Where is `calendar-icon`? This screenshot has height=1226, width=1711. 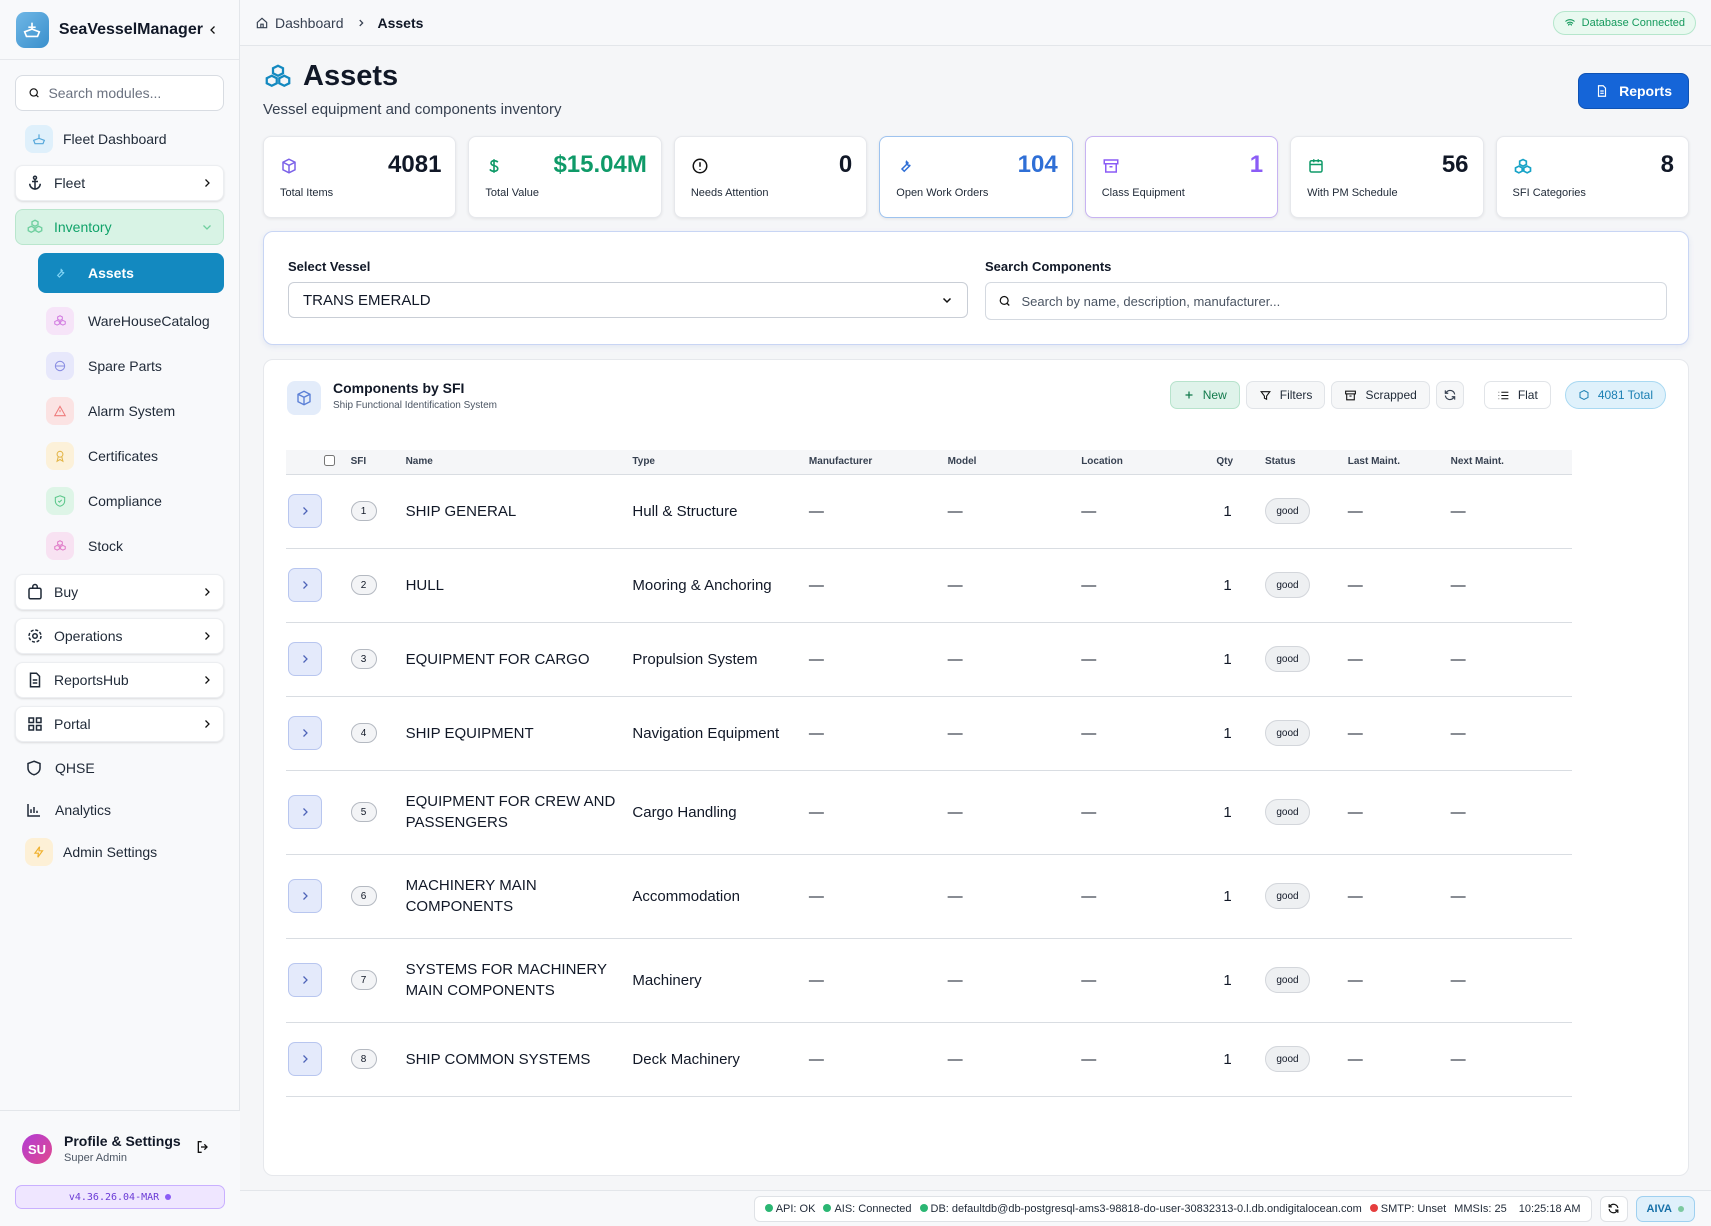
calendar-icon is located at coordinates (1316, 166).